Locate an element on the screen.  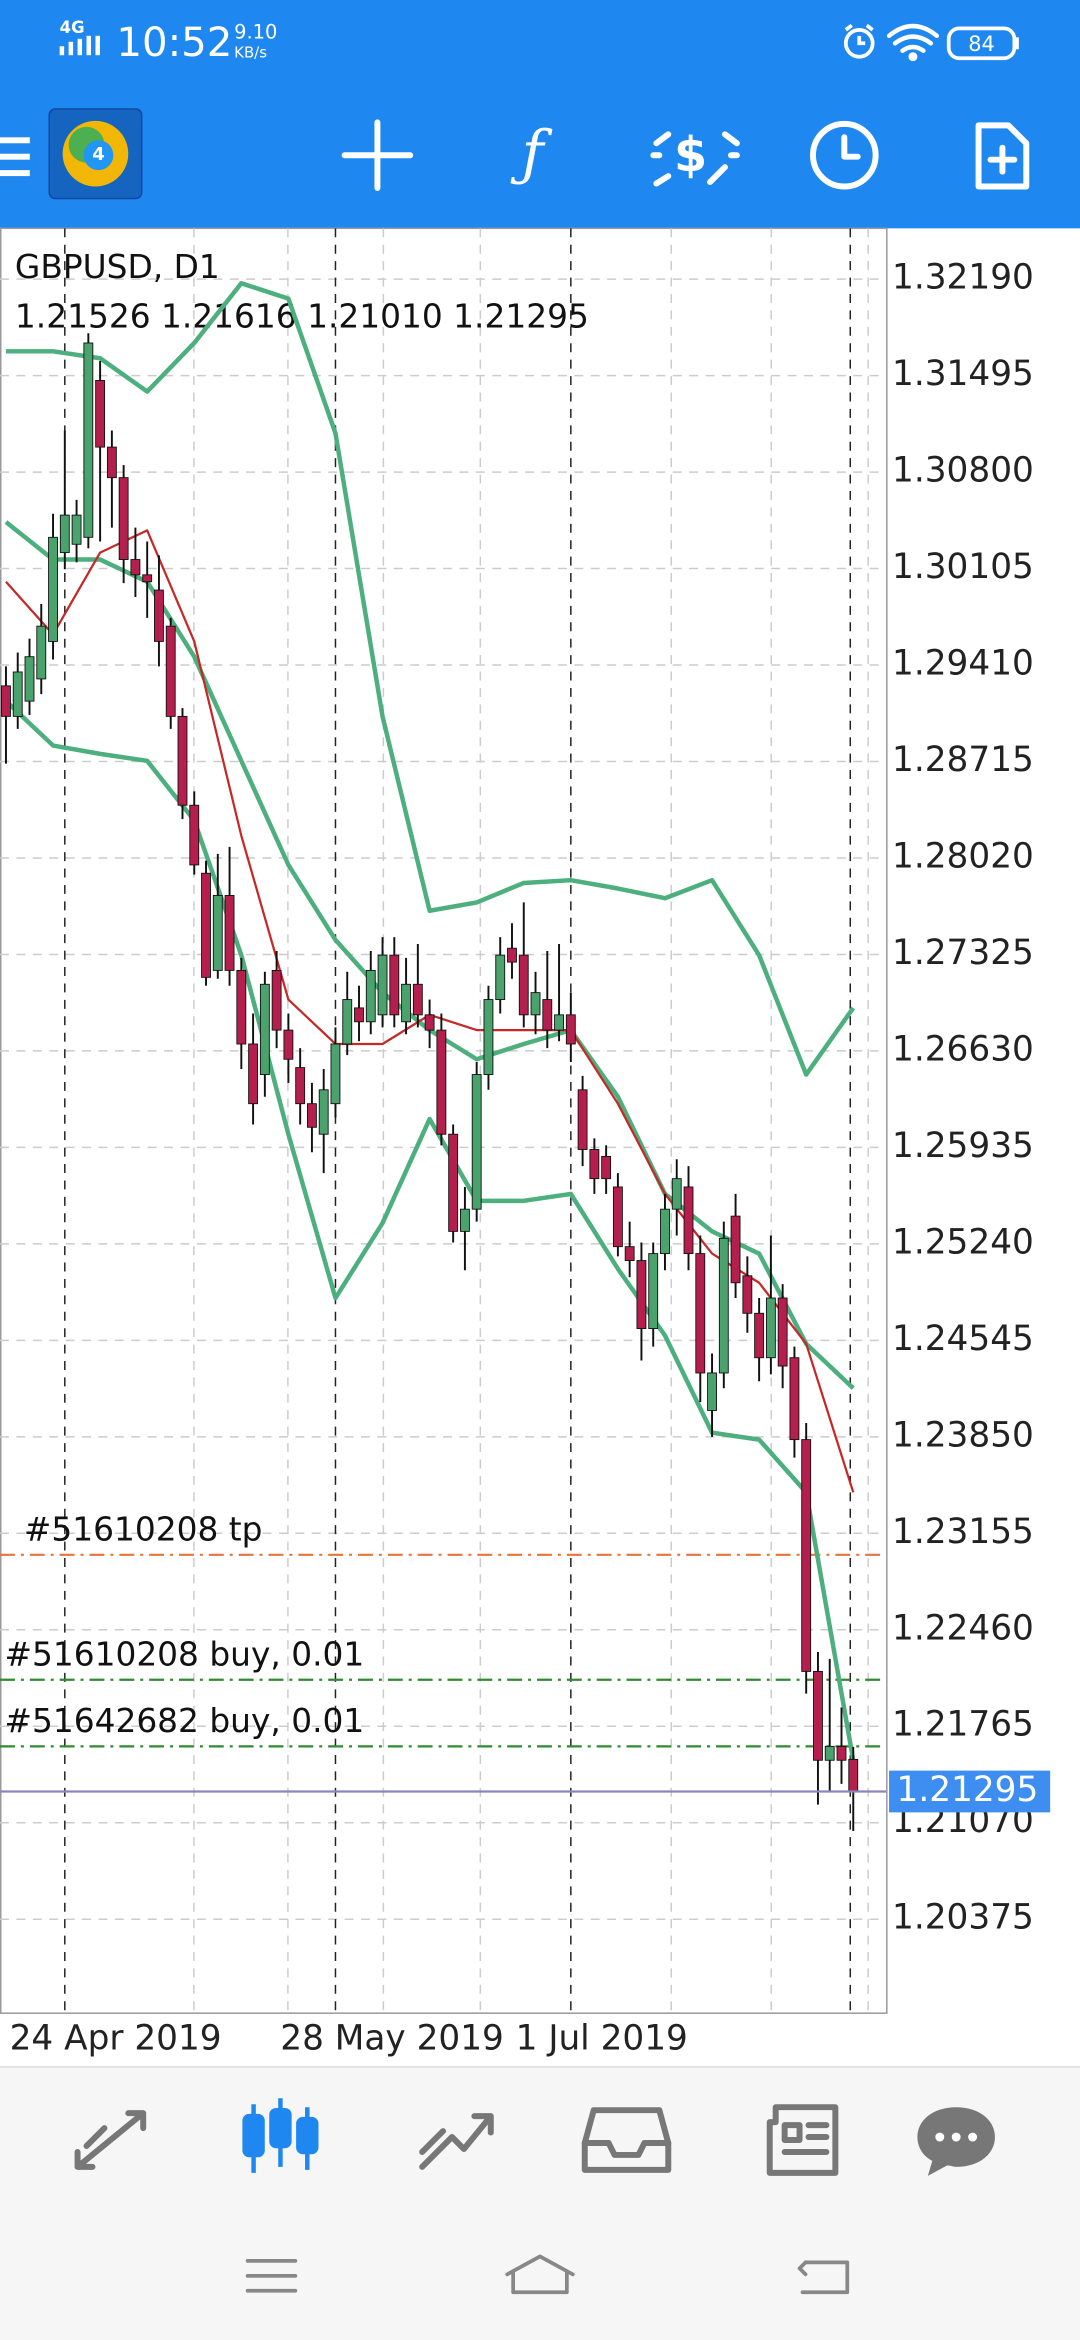
x-tick-label: 28 May 2019 is located at coordinates (392, 2039).